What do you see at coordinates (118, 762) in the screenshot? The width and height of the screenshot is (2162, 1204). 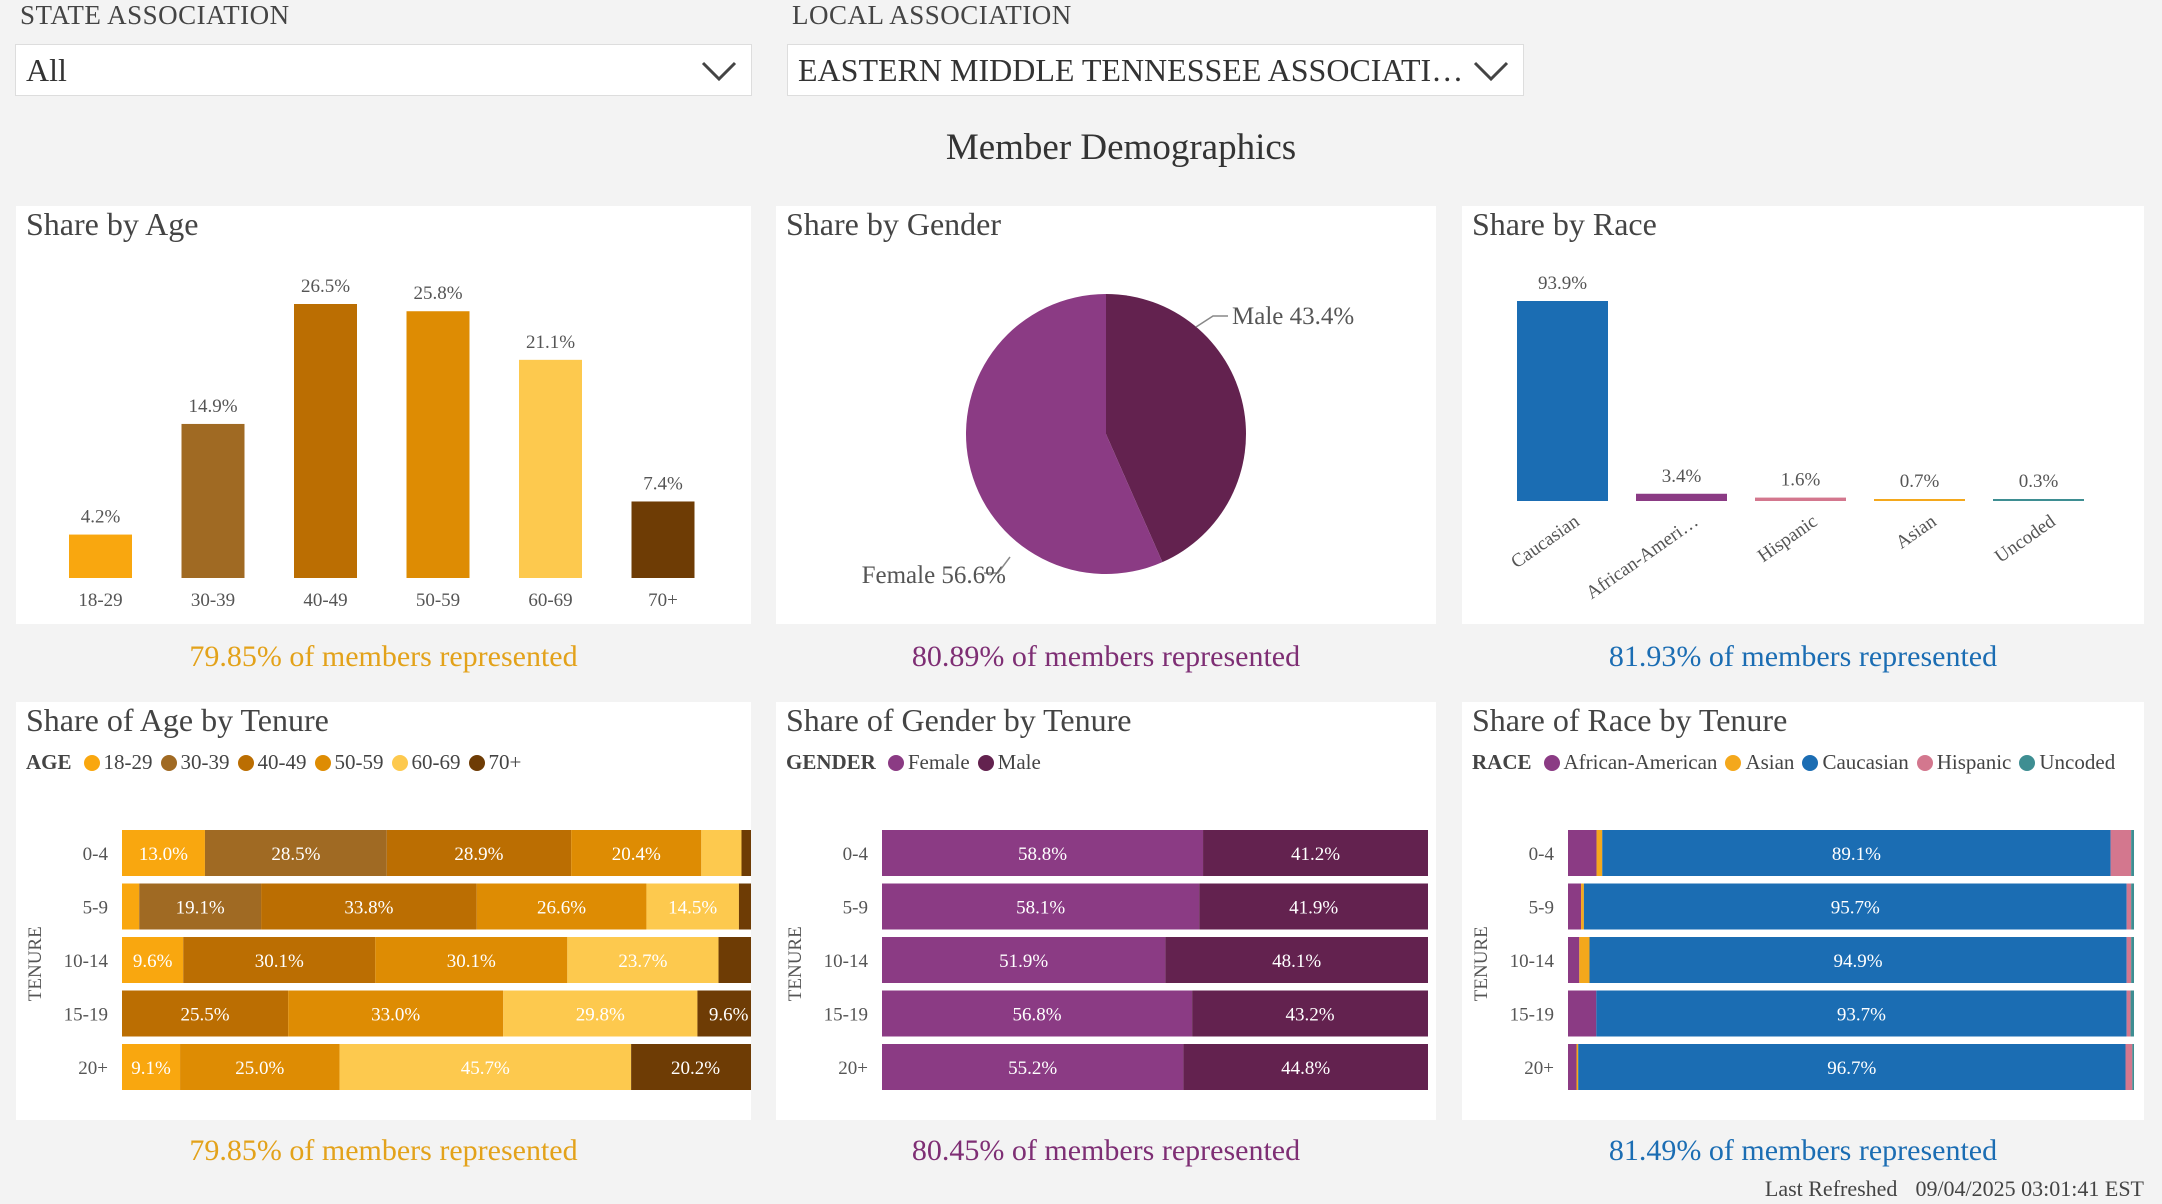 I see `legend-item: 18-29` at bounding box center [118, 762].